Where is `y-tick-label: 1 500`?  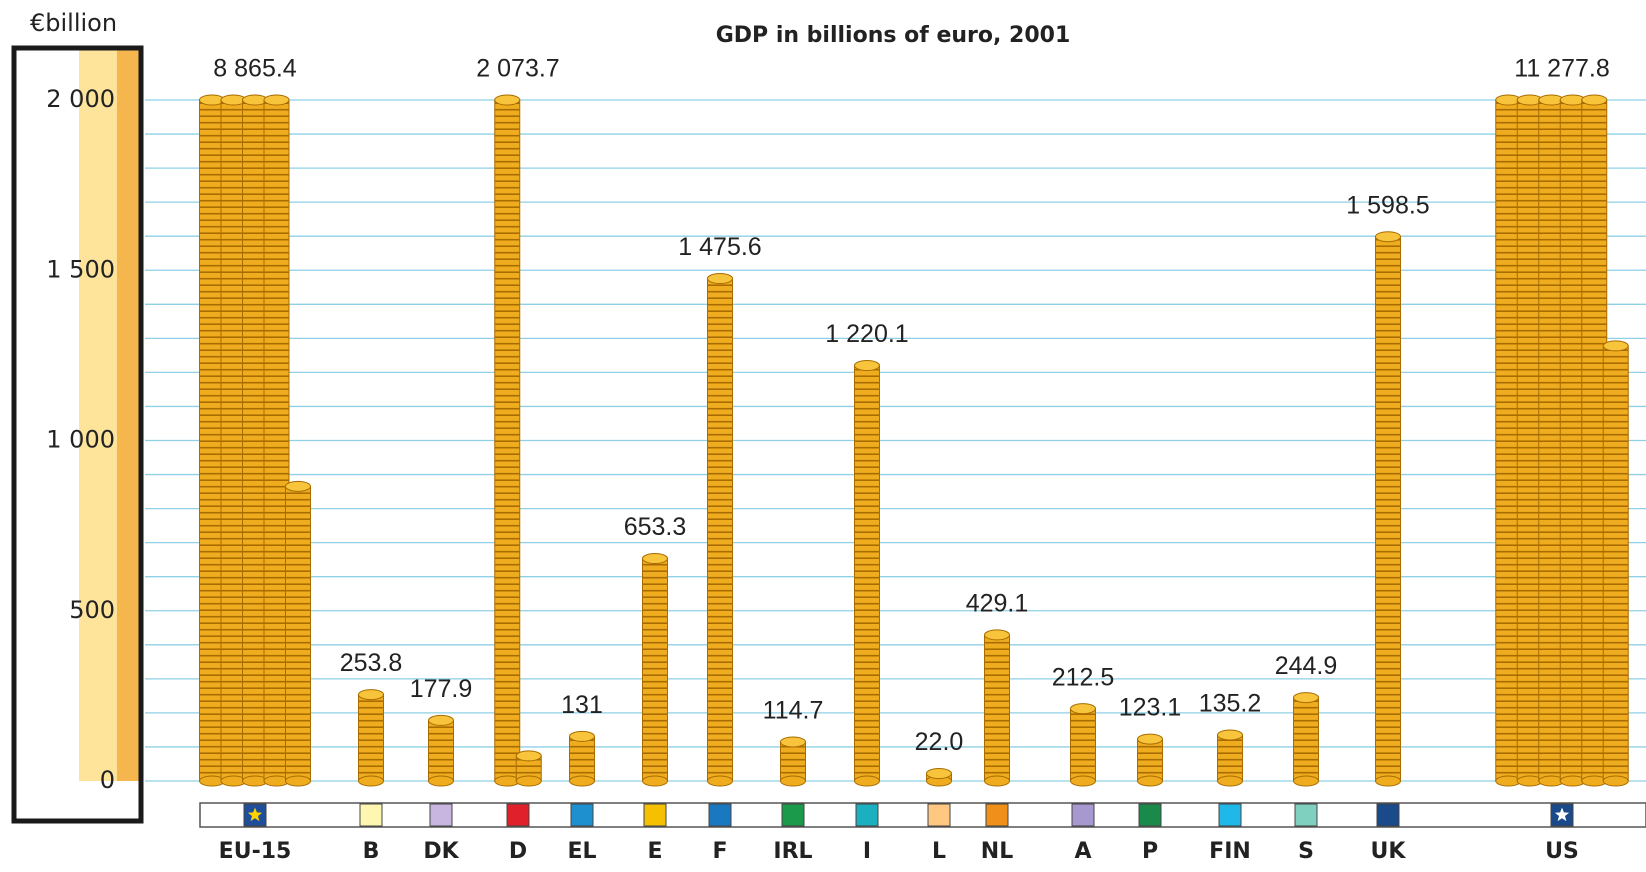
y-tick-label: 1 500 is located at coordinates (80, 269).